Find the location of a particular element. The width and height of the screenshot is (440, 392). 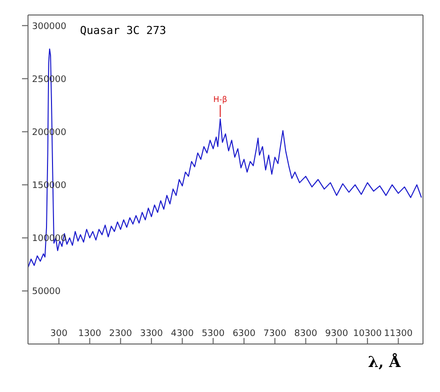

x-tick-label: 4300 is located at coordinates (182, 334).